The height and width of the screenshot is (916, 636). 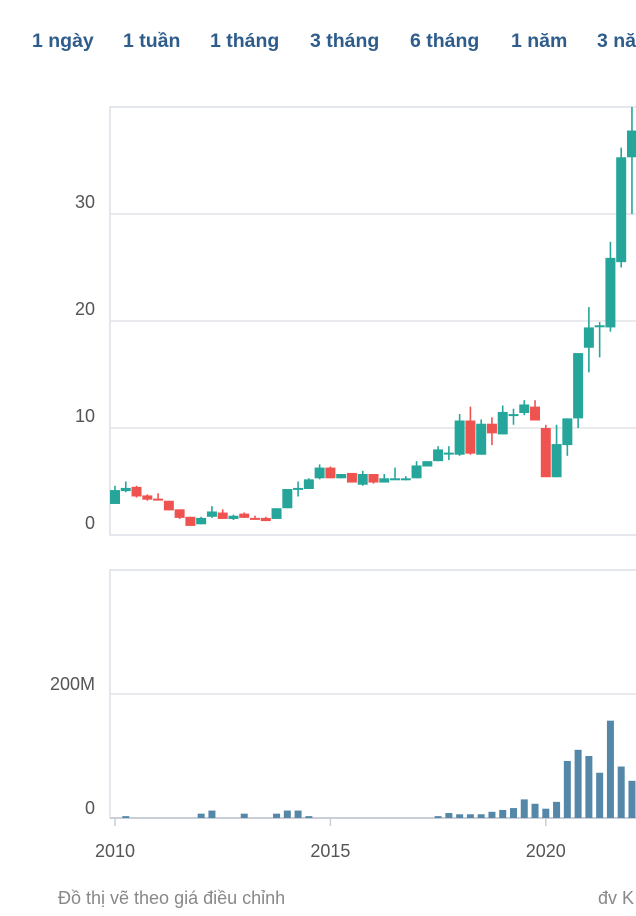 I want to click on x-tick-label: 2010, so click(x=115, y=851).